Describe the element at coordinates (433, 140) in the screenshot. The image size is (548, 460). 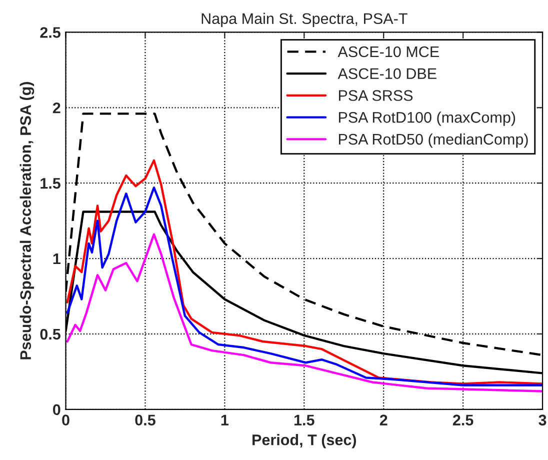
I see `legend-label: PSA RotD50 (medianComp)` at that location.